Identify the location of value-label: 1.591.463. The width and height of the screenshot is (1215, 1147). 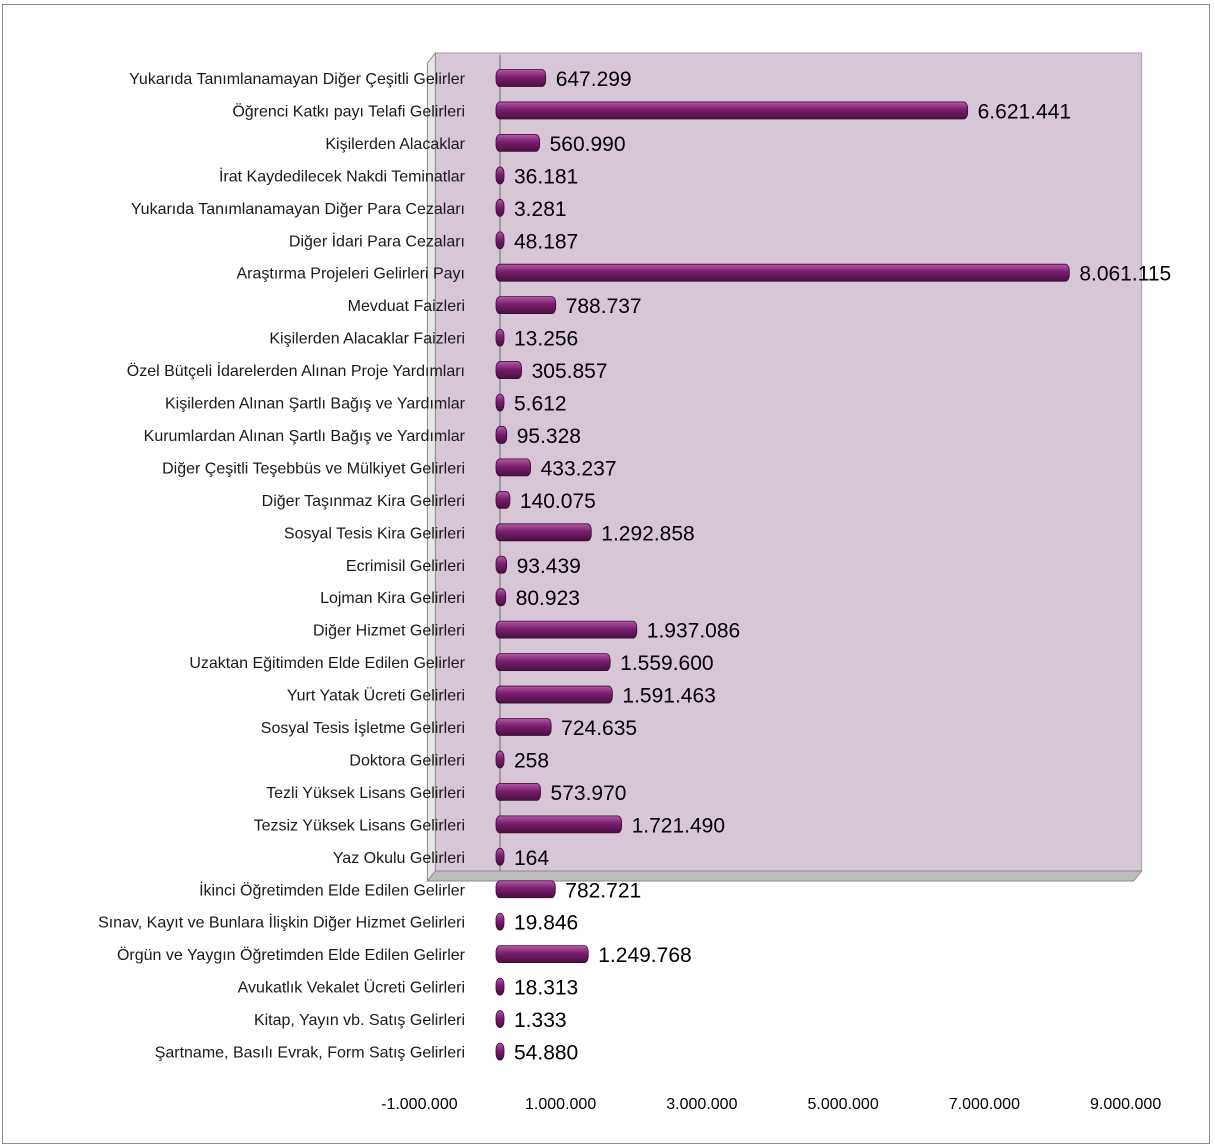
(668, 696).